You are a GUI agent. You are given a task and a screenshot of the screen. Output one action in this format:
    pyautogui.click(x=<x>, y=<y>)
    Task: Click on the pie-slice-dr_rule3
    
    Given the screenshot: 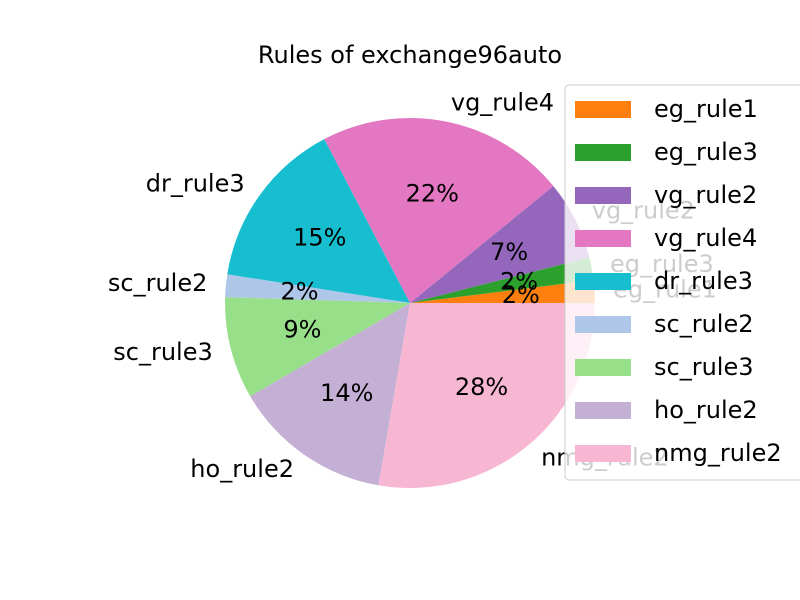 What is the action you would take?
    pyautogui.click(x=318, y=221)
    